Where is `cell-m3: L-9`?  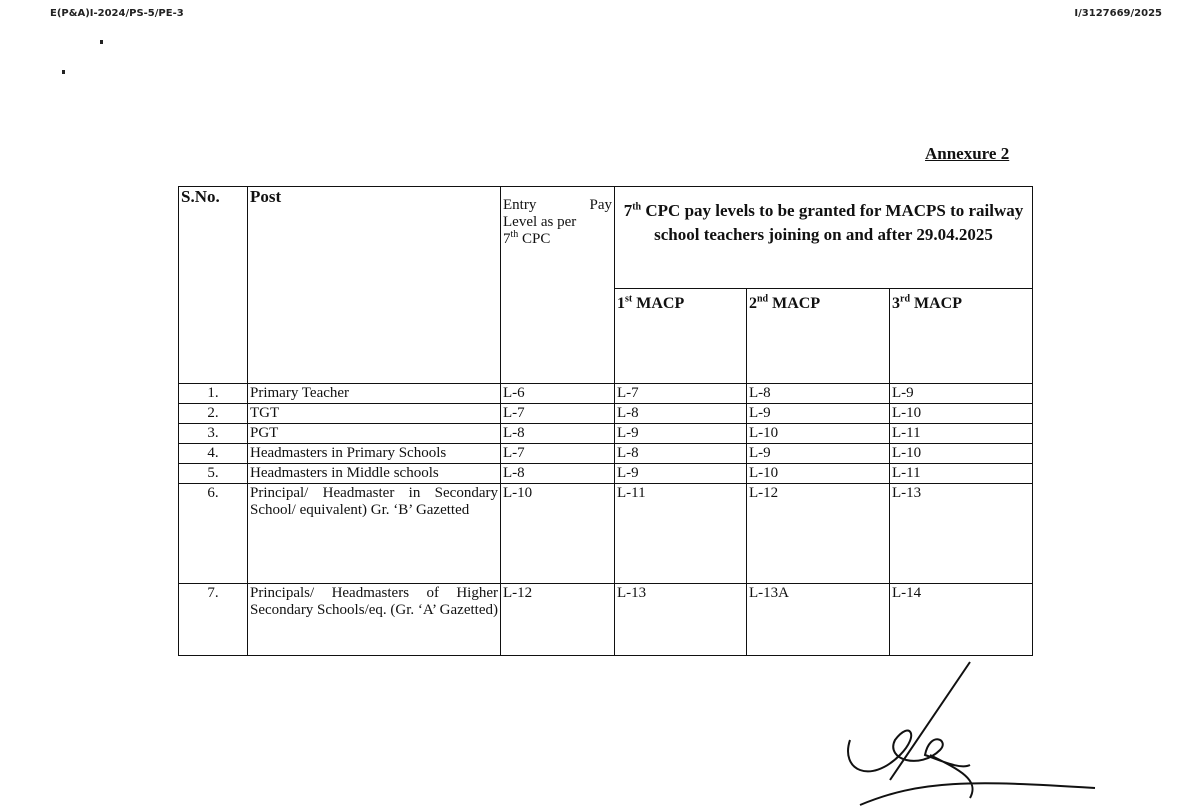 cell-m3: L-9 is located at coordinates (961, 393).